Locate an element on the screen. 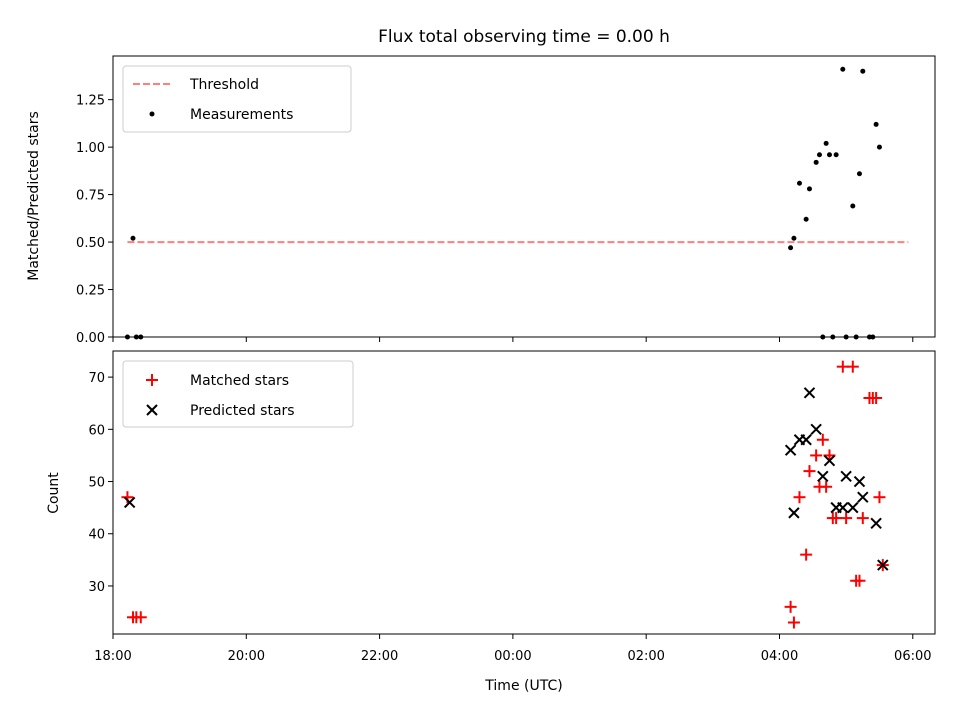 The width and height of the screenshot is (960, 720). top-y-axis-label: Matched/Predicted stars is located at coordinates (34, 196).